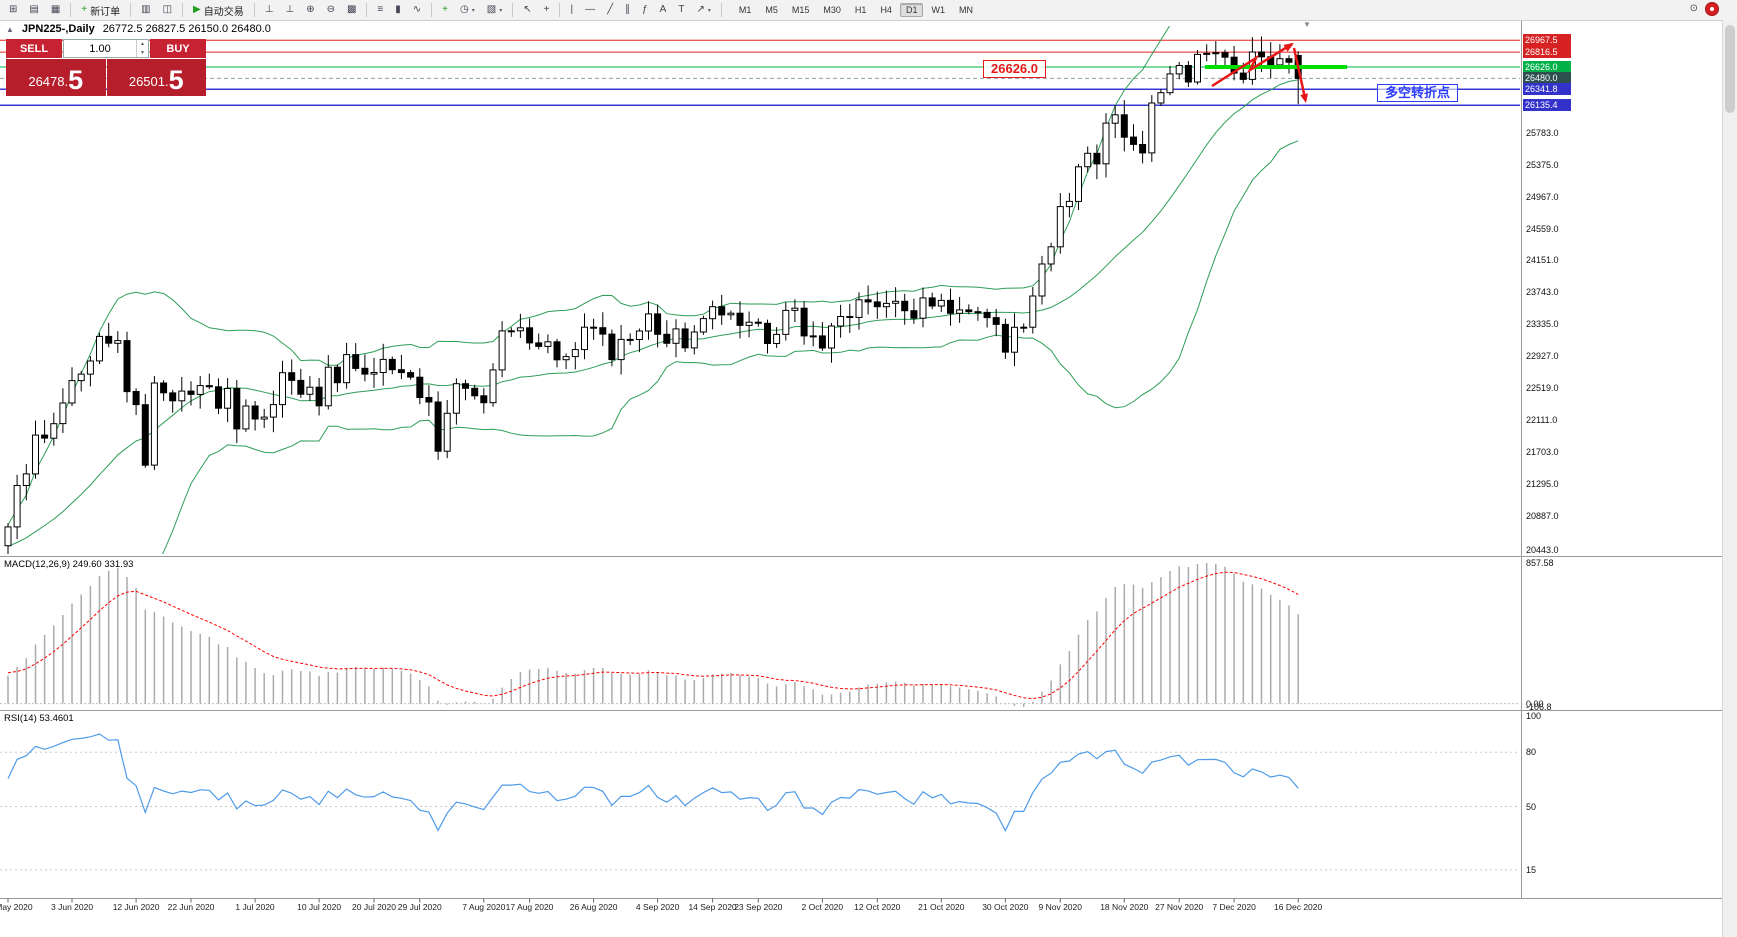 This screenshot has width=1737, height=937. I want to click on vertical-line-icon-glyph: |, so click(572, 9).